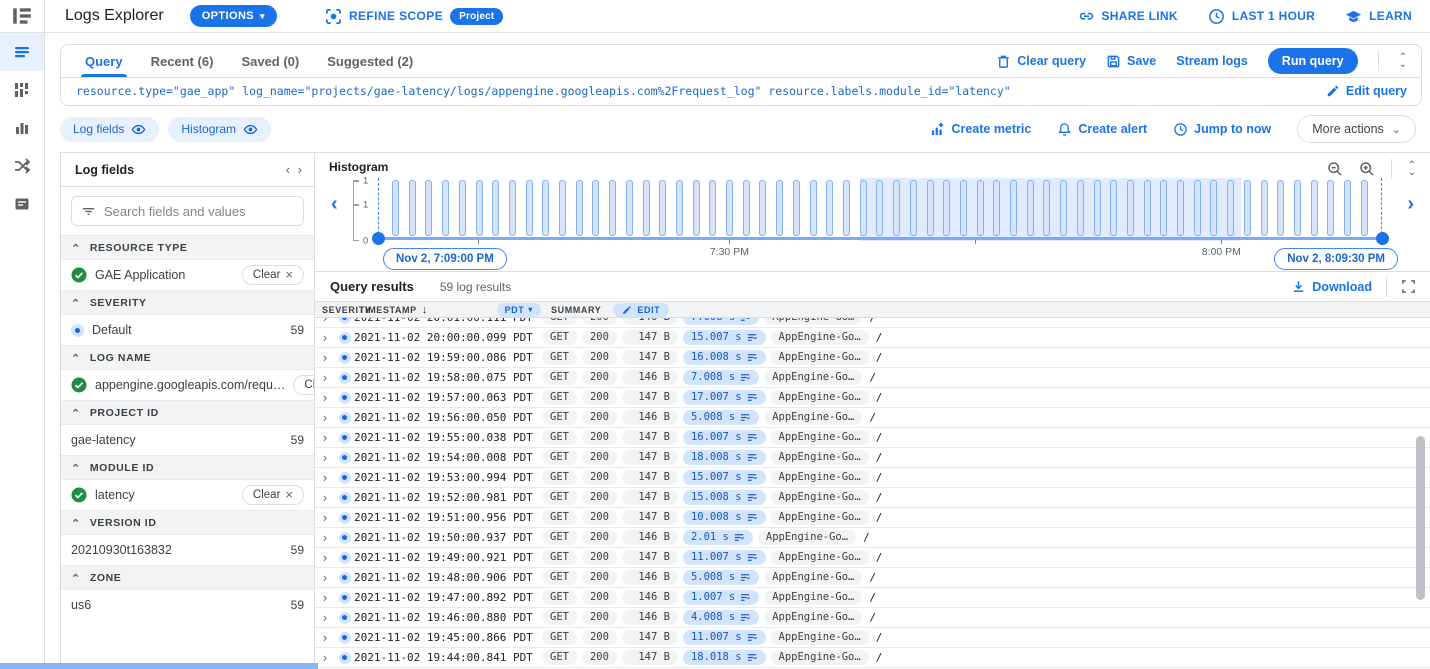 The width and height of the screenshot is (1430, 669). I want to click on log-fields-search, so click(187, 211).